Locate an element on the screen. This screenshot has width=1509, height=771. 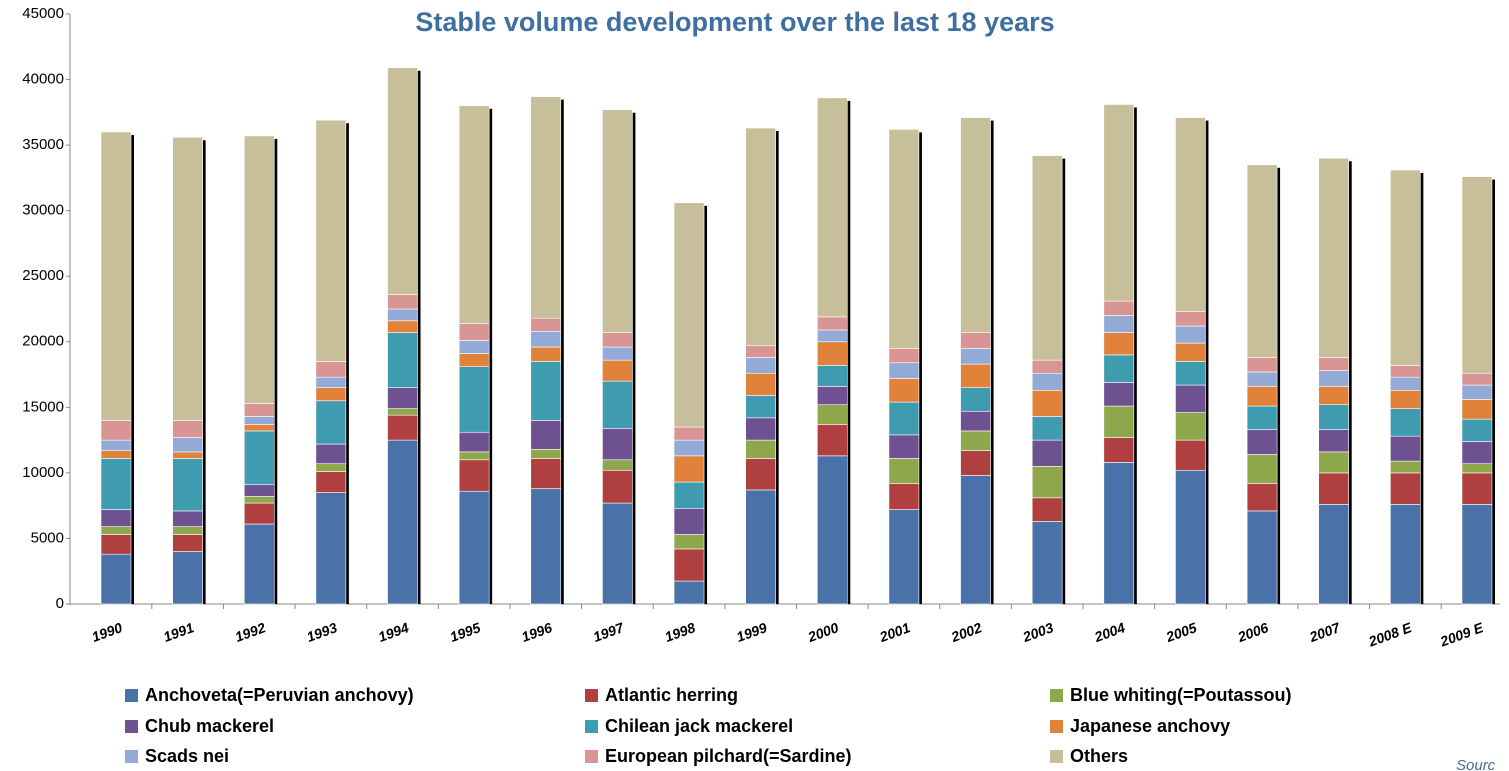
x-tick-label: 2006 is located at coordinates (1253, 632).